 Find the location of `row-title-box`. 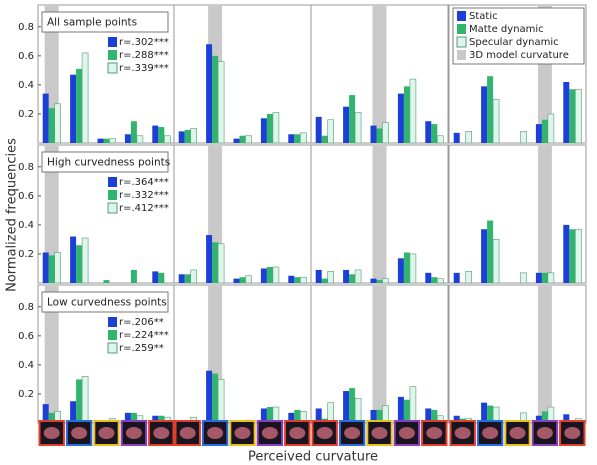

row-title-box is located at coordinates (105, 302).